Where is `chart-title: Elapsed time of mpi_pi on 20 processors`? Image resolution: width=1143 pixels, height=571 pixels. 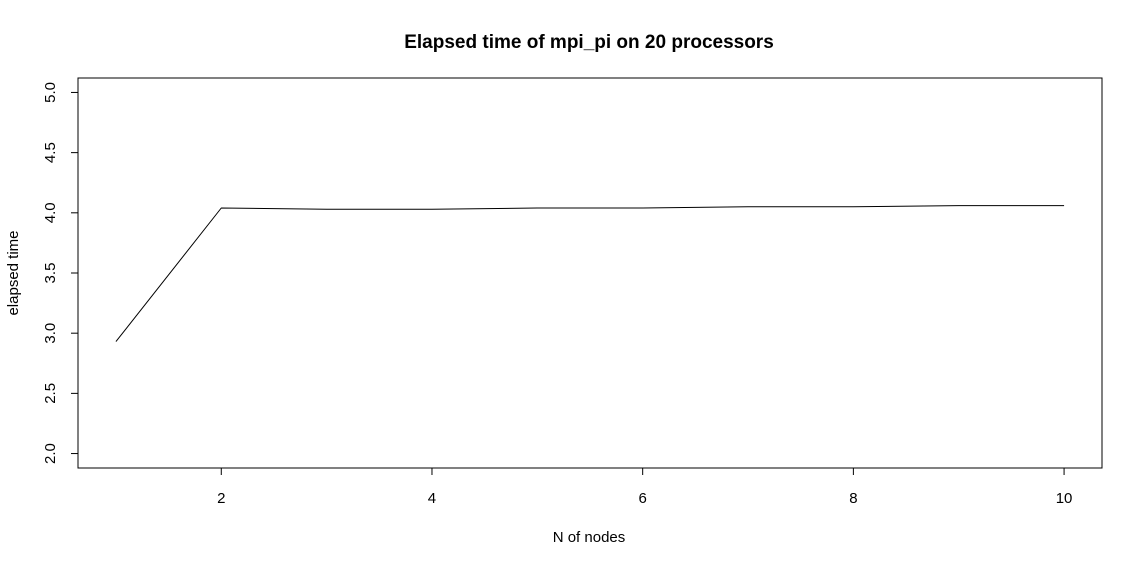
chart-title: Elapsed time of mpi_pi on 20 processors is located at coordinates (589, 42).